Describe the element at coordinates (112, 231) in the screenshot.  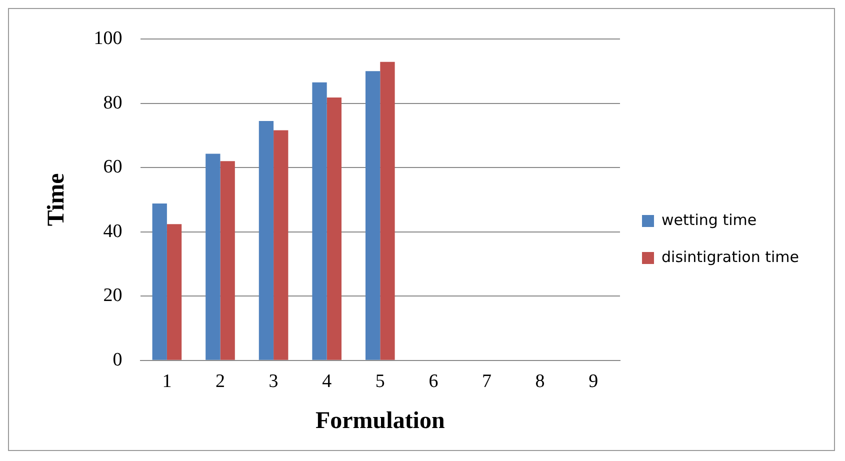
I see `y-tick-label: 40` at that location.